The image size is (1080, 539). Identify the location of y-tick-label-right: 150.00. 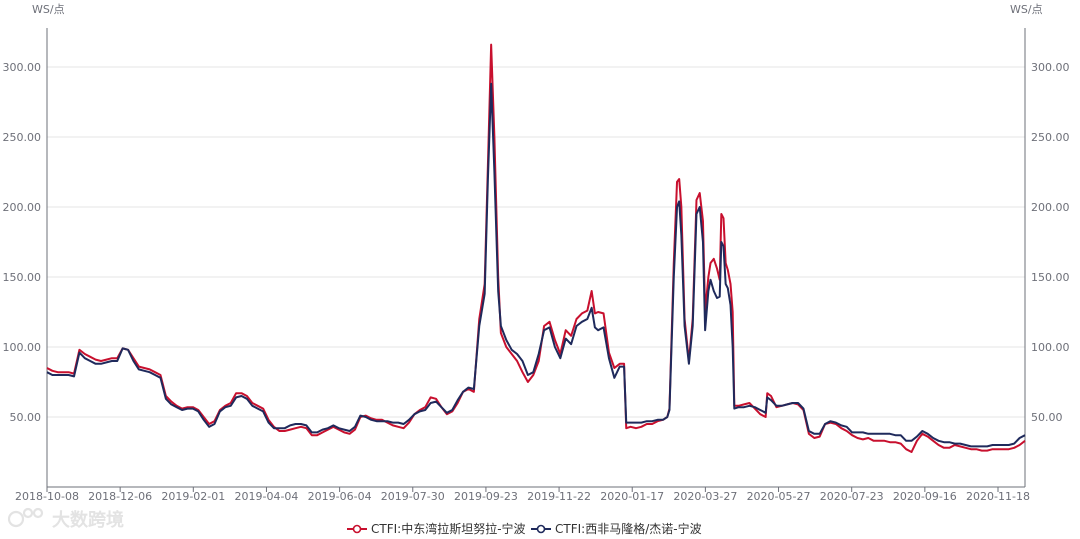
(1050, 277).